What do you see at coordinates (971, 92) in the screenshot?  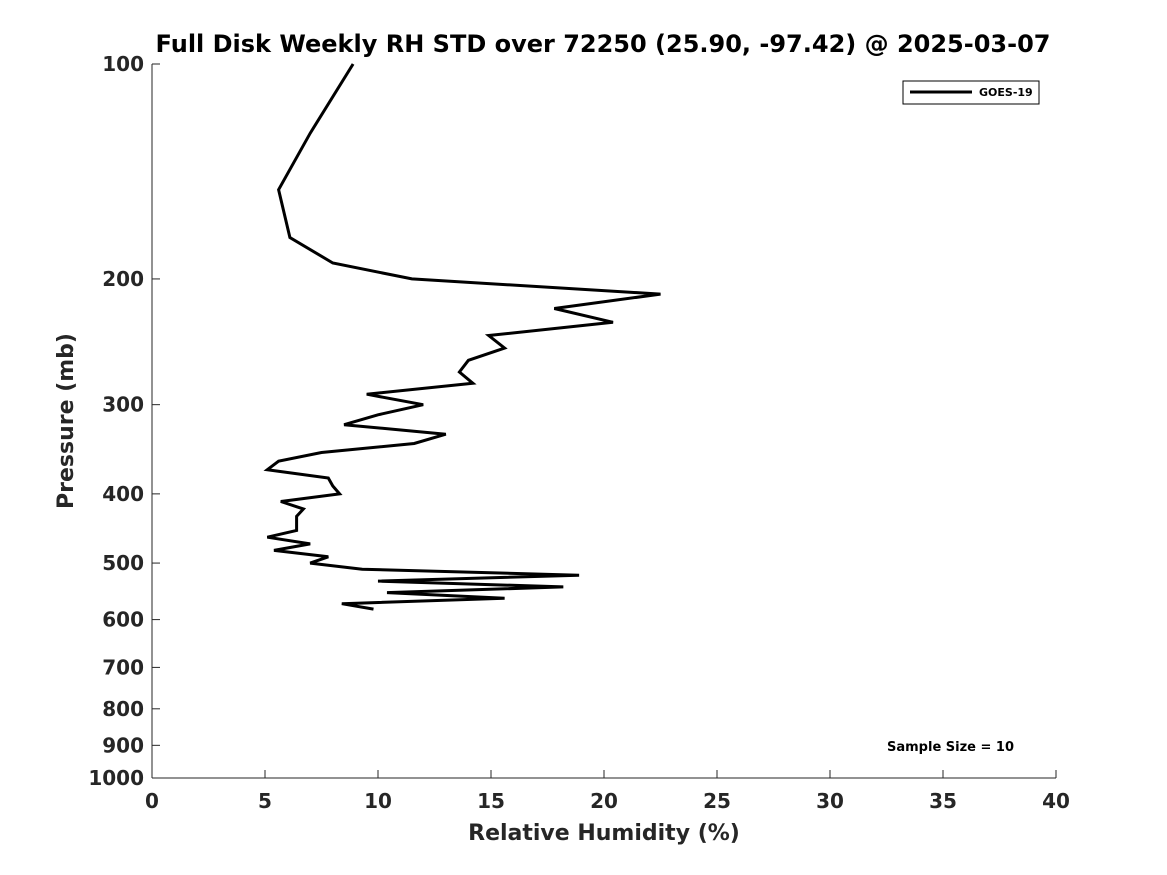 I see `legend: GOES-19` at bounding box center [971, 92].